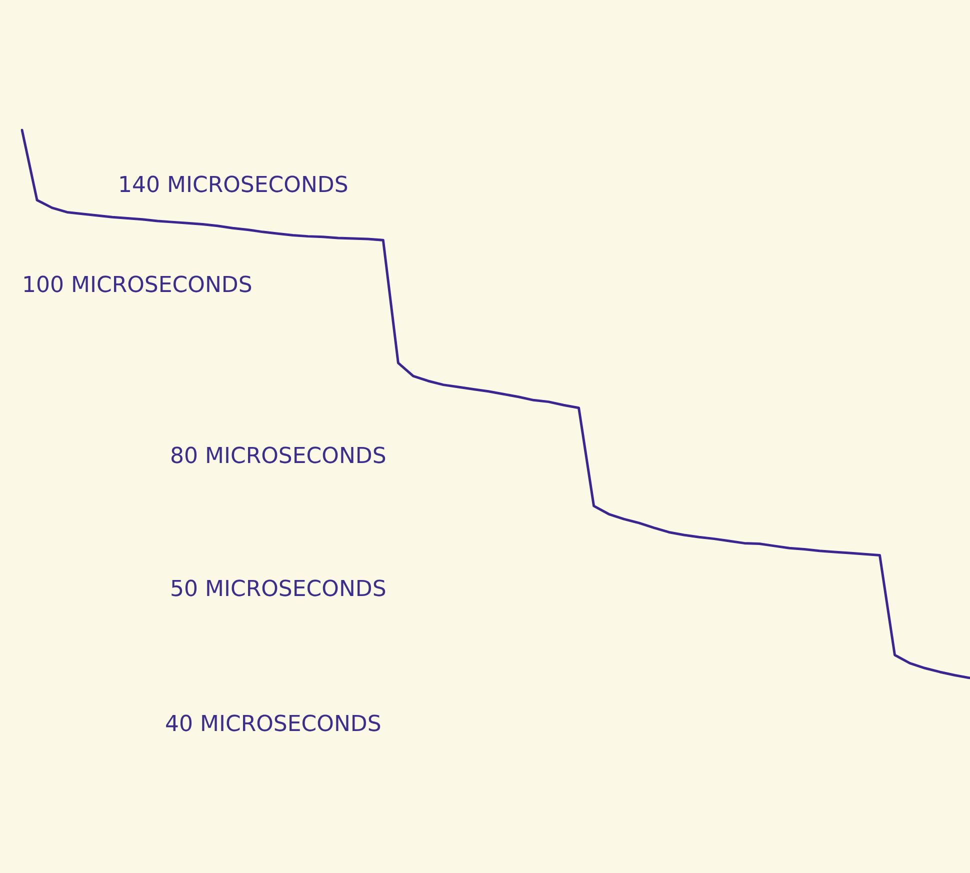 The image size is (970, 873). What do you see at coordinates (273, 724) in the screenshot?
I see `text: 40 MICROSECONDS` at bounding box center [273, 724].